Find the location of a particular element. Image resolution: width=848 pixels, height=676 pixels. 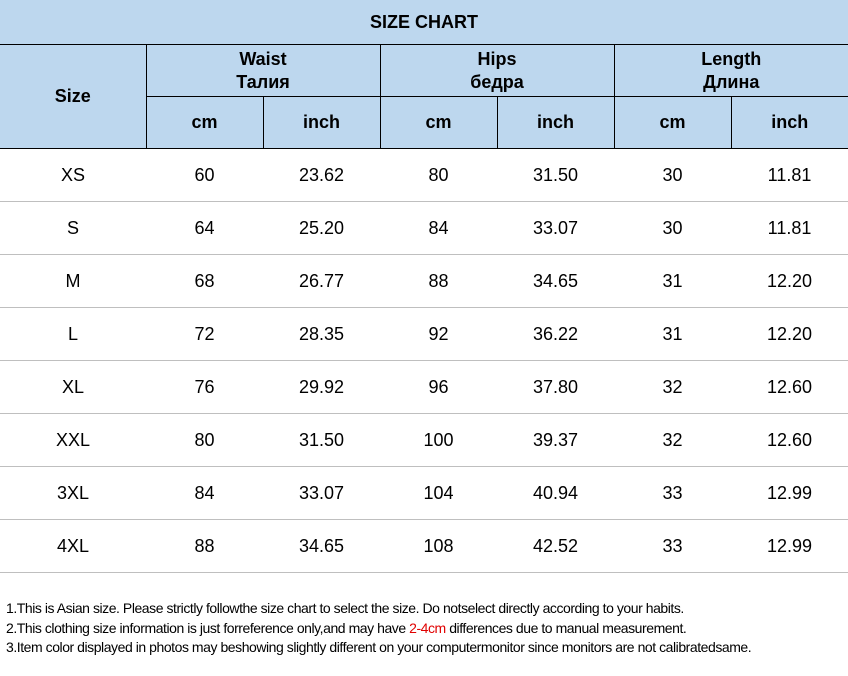

hips-inch-cell: 37.80 is located at coordinates (555, 387).